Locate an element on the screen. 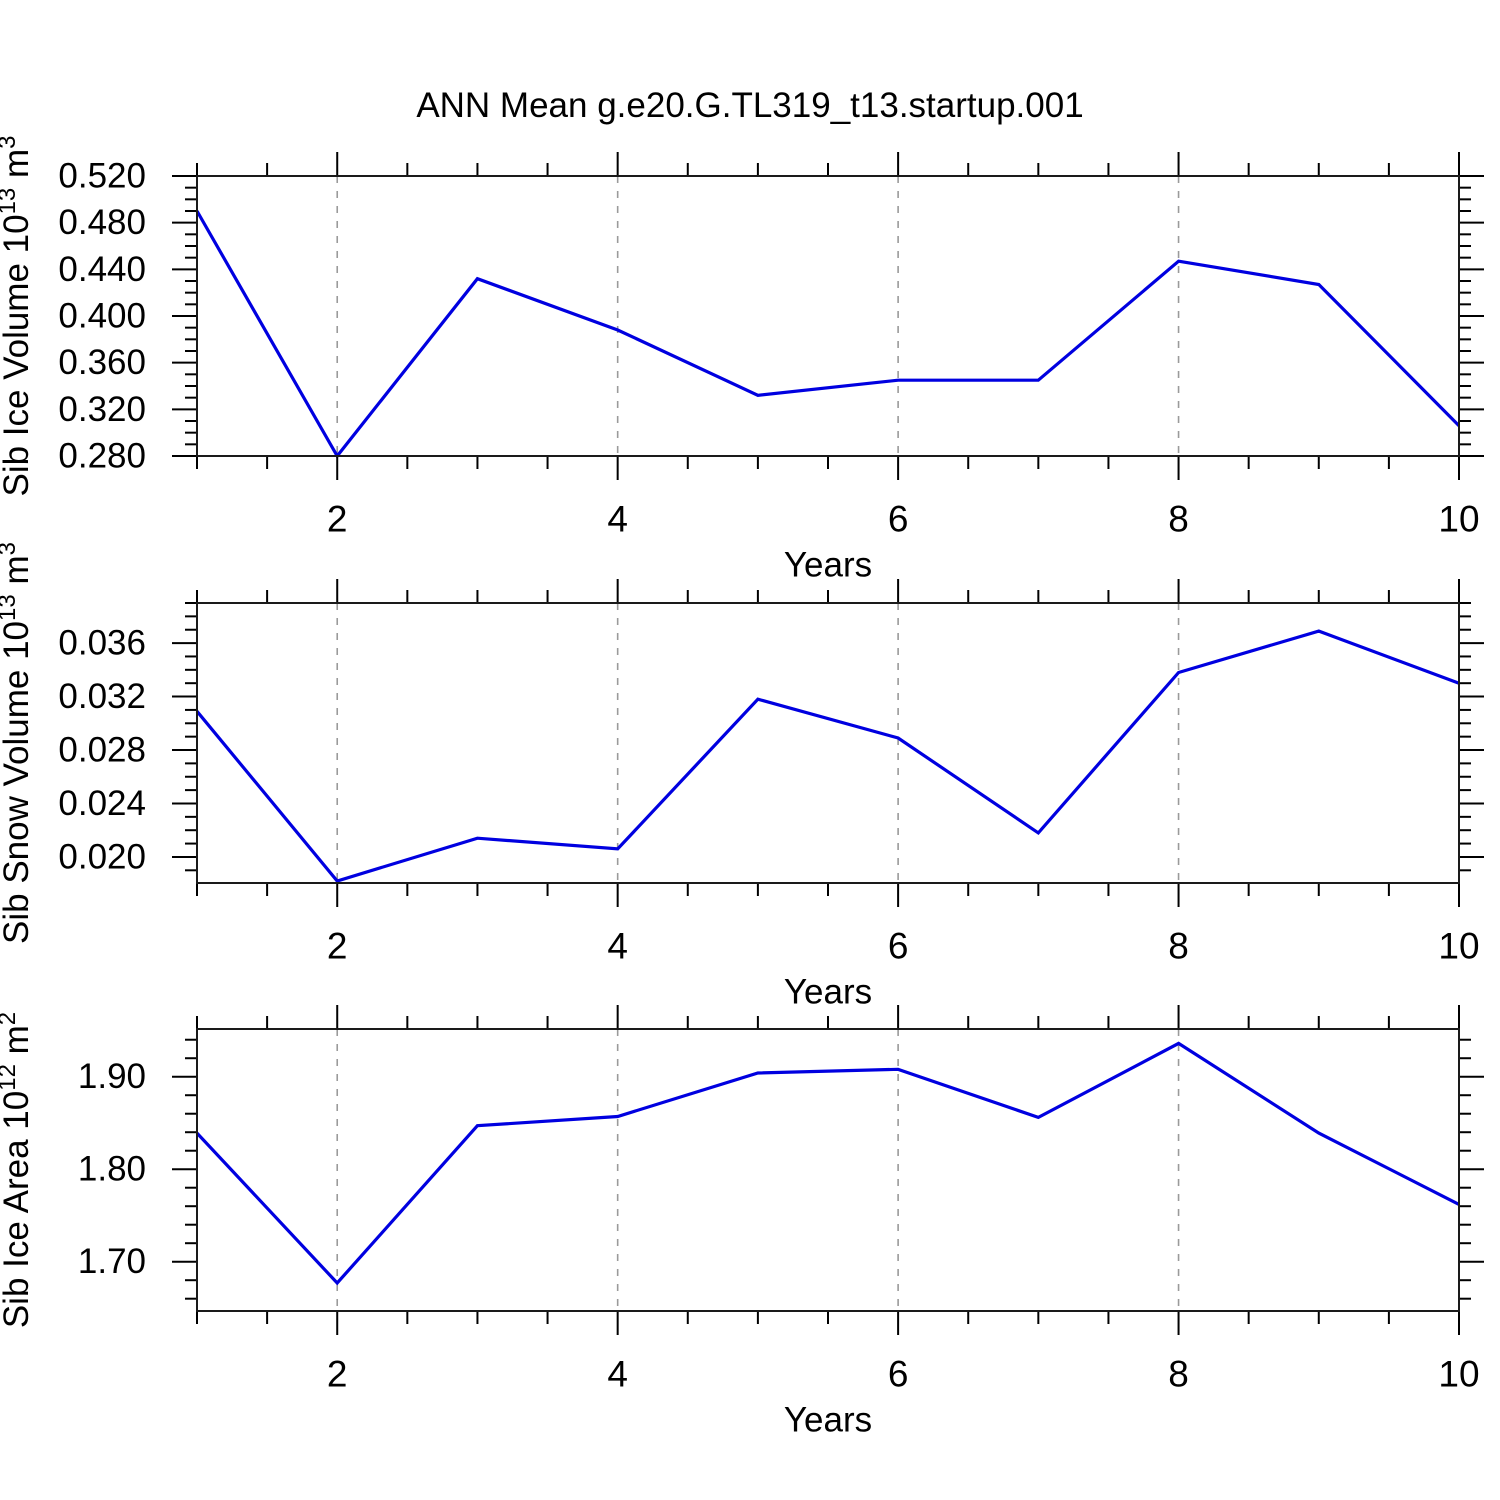 The image size is (1500, 1500). y-tick-label: 1.80 is located at coordinates (112, 1169).